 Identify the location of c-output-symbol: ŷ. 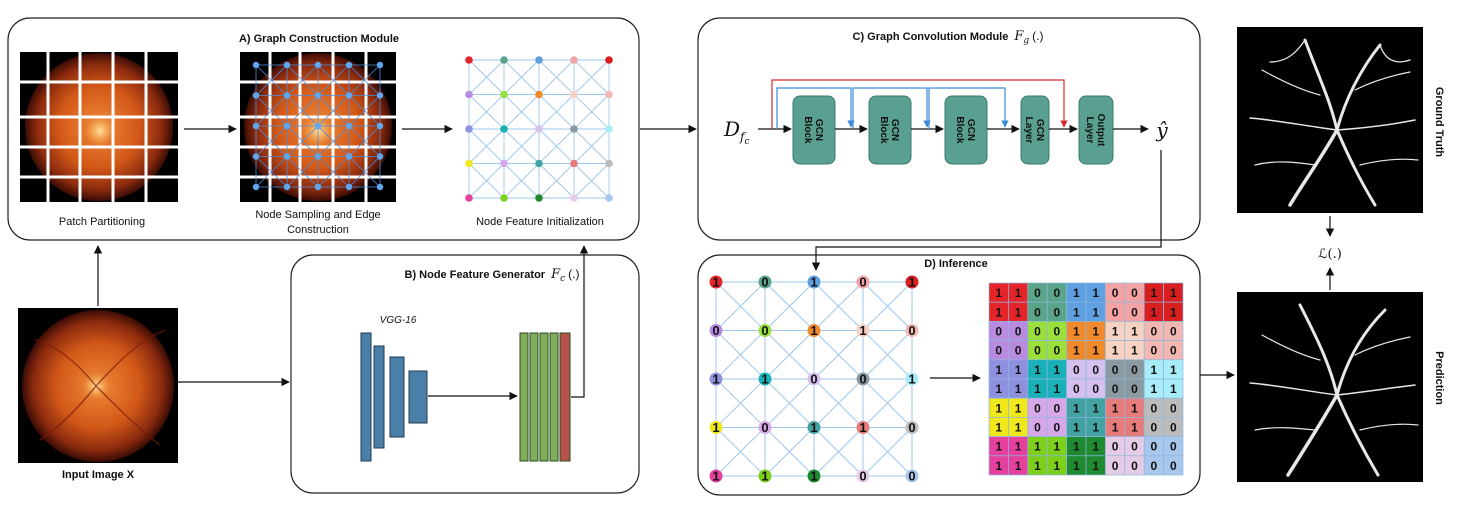
(1161, 130).